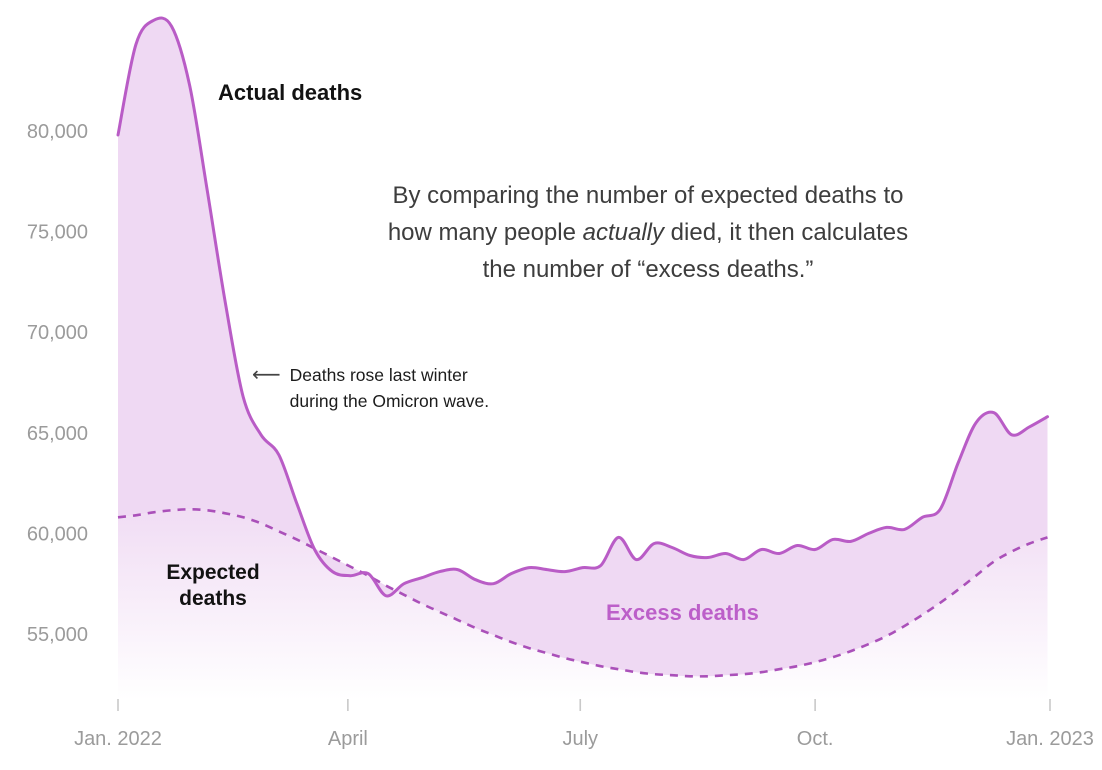  I want to click on x-axis-label: Jan. 2023, so click(1050, 739).